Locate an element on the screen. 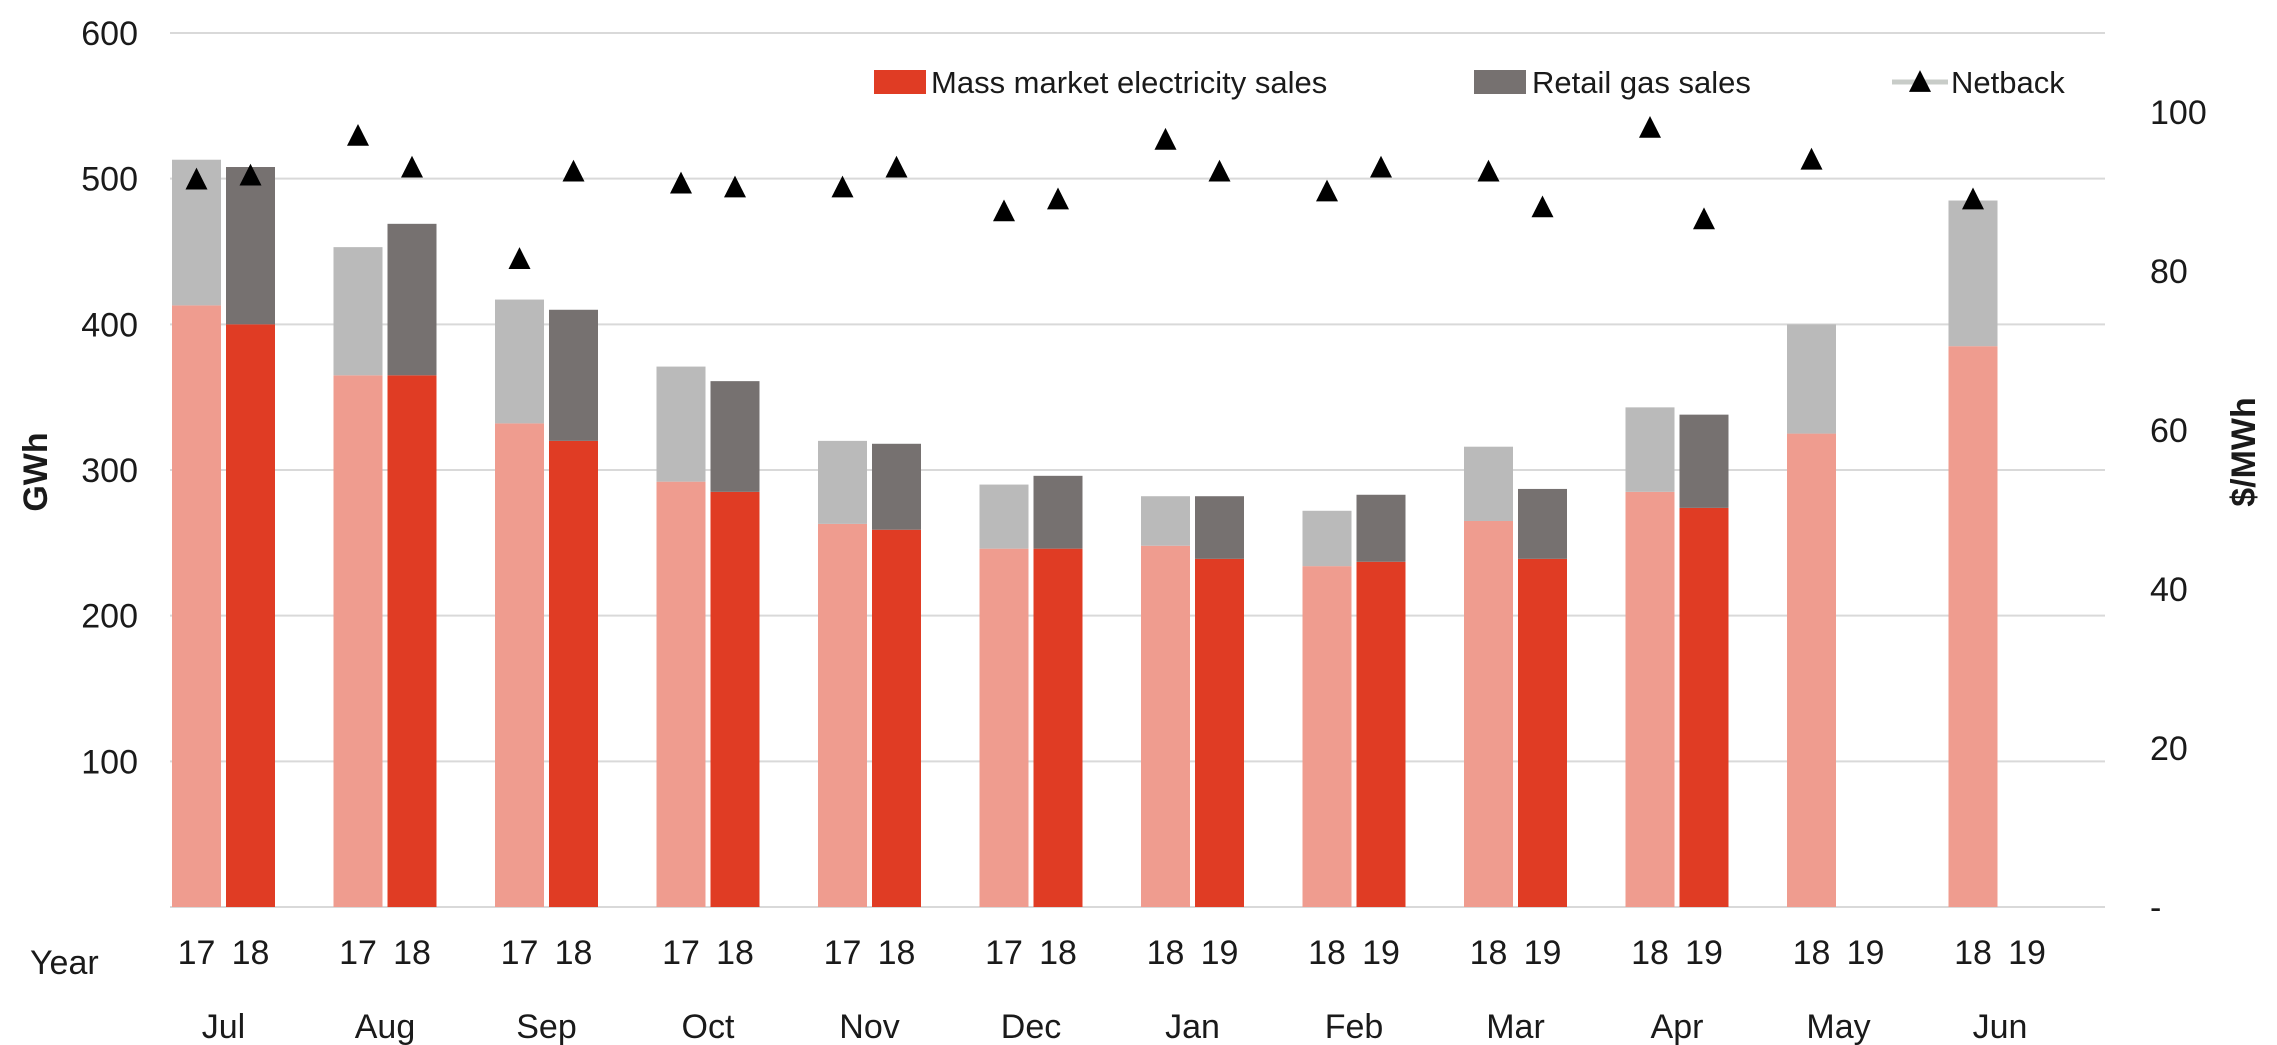 The width and height of the screenshot is (2277, 1045). period-axis-label: Year is located at coordinates (64, 963).